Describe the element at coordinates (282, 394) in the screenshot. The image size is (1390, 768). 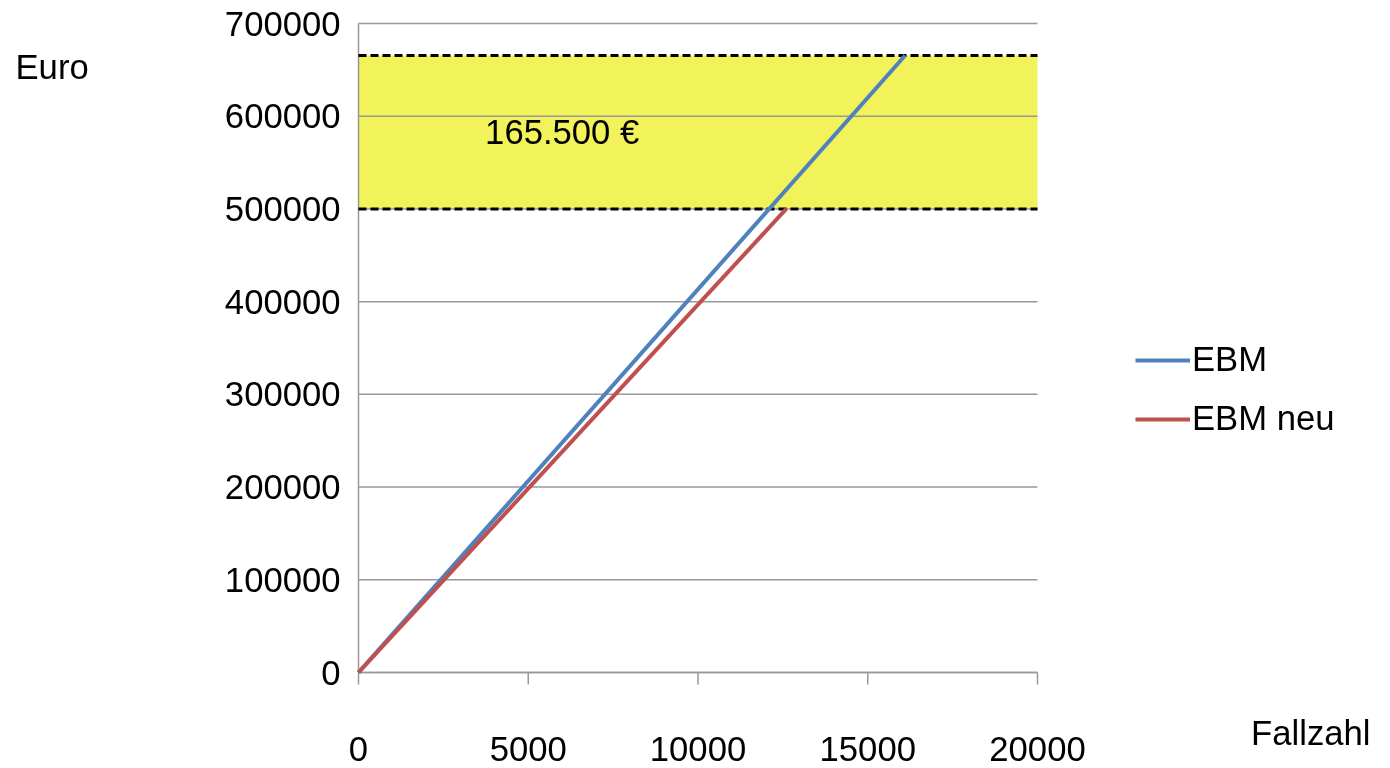
I see `y-tick-label: 300000` at that location.